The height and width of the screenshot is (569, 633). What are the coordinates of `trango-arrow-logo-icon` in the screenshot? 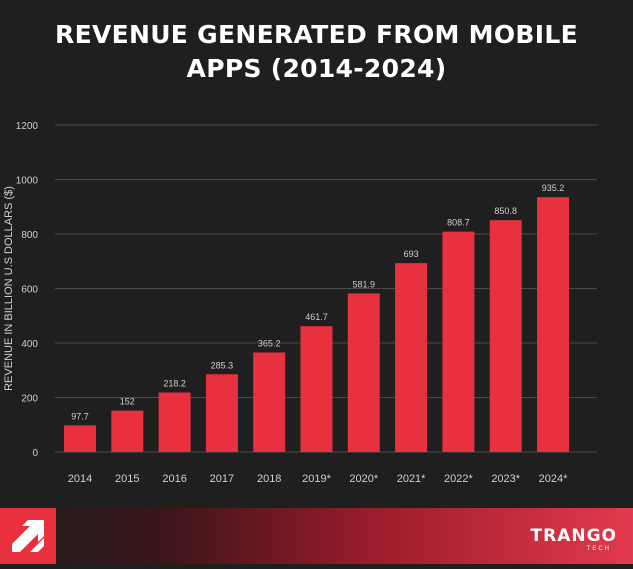 It's located at (28, 536).